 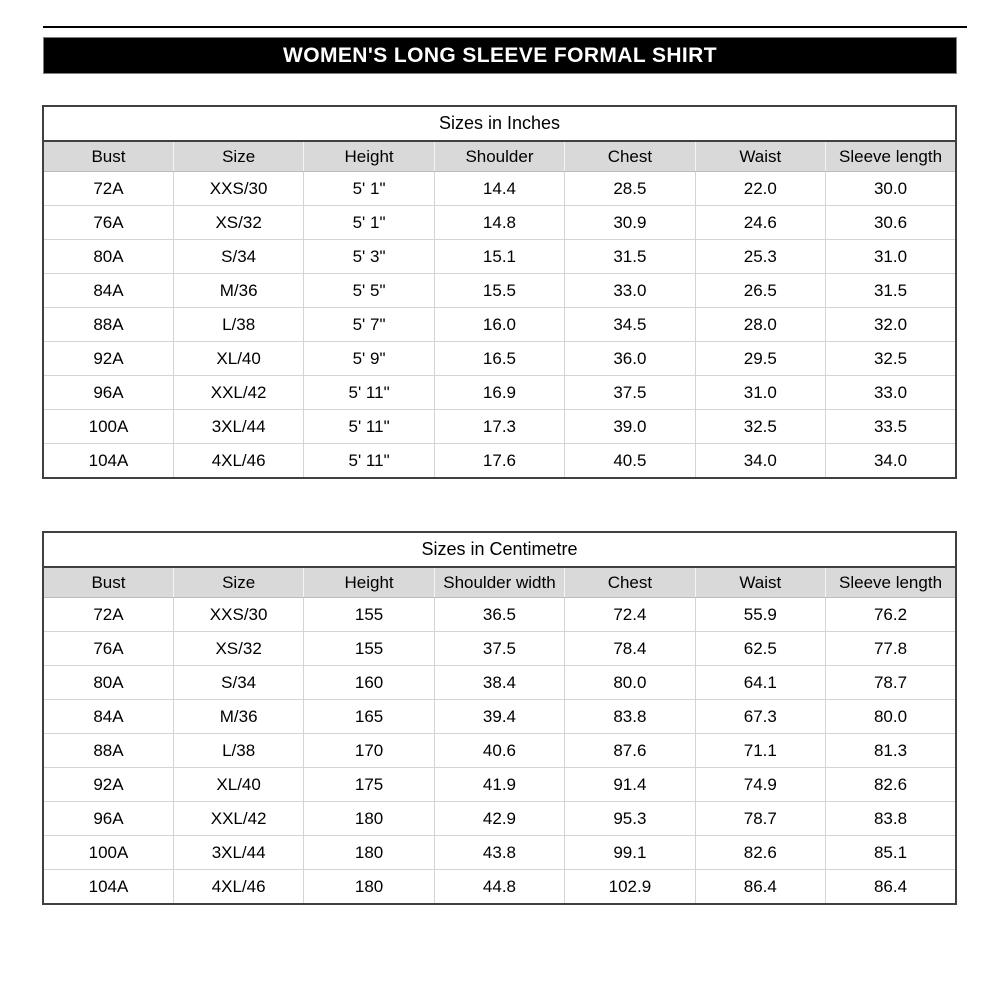 I want to click on table-cell: 5' 9", so click(x=369, y=358).